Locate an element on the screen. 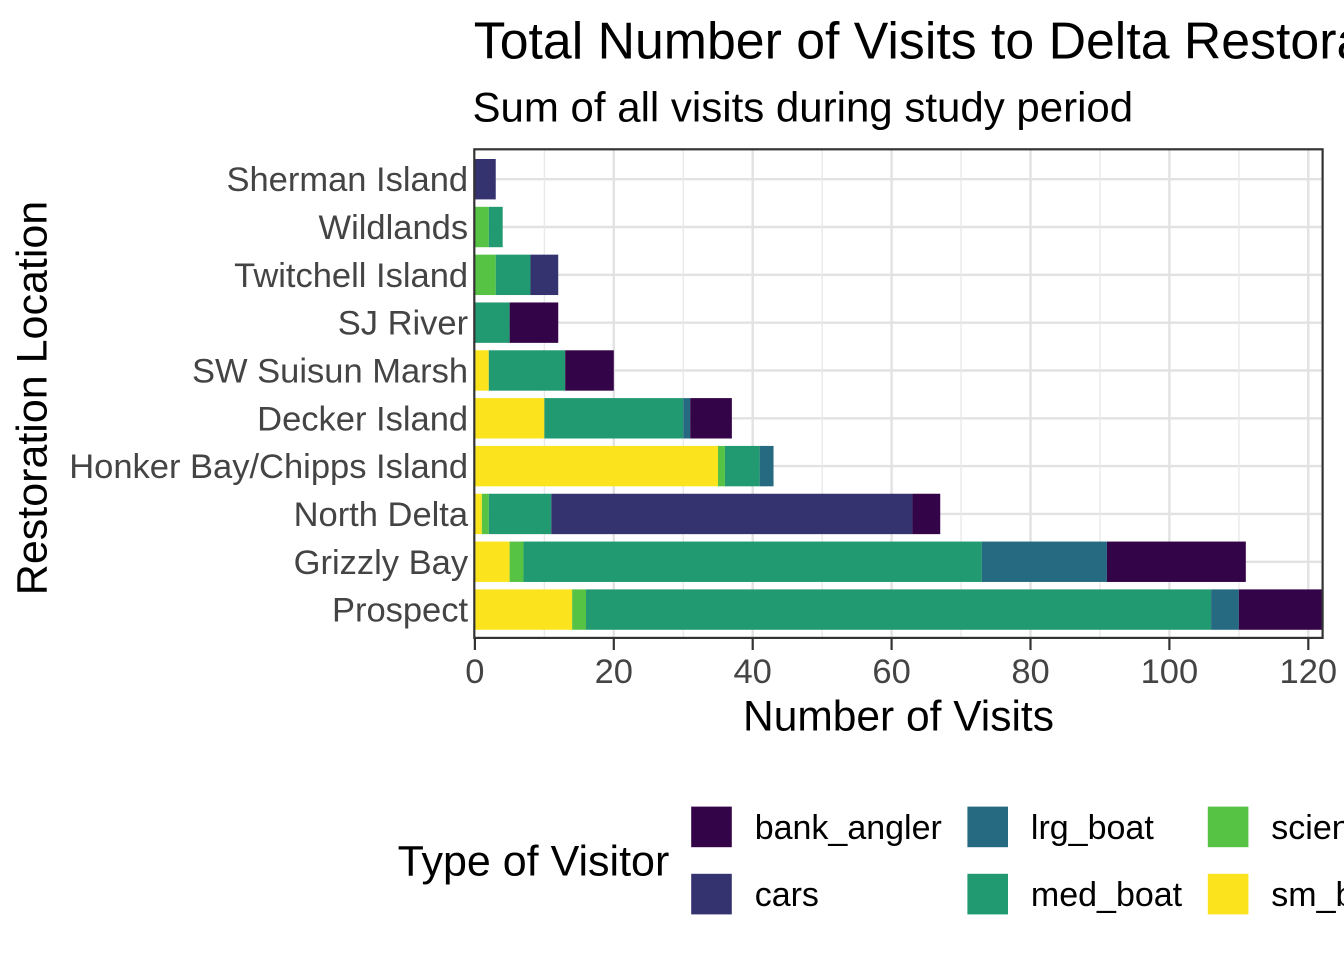 The image size is (1344, 960). svg-text: Type of Visitor is located at coordinates (534, 861).